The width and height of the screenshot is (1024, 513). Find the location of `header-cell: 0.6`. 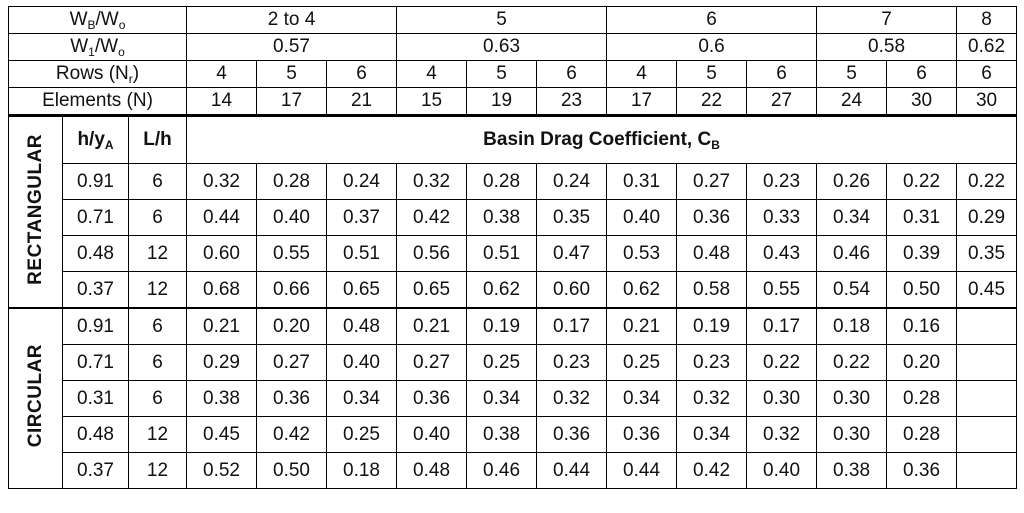

header-cell: 0.6 is located at coordinates (712, 47).